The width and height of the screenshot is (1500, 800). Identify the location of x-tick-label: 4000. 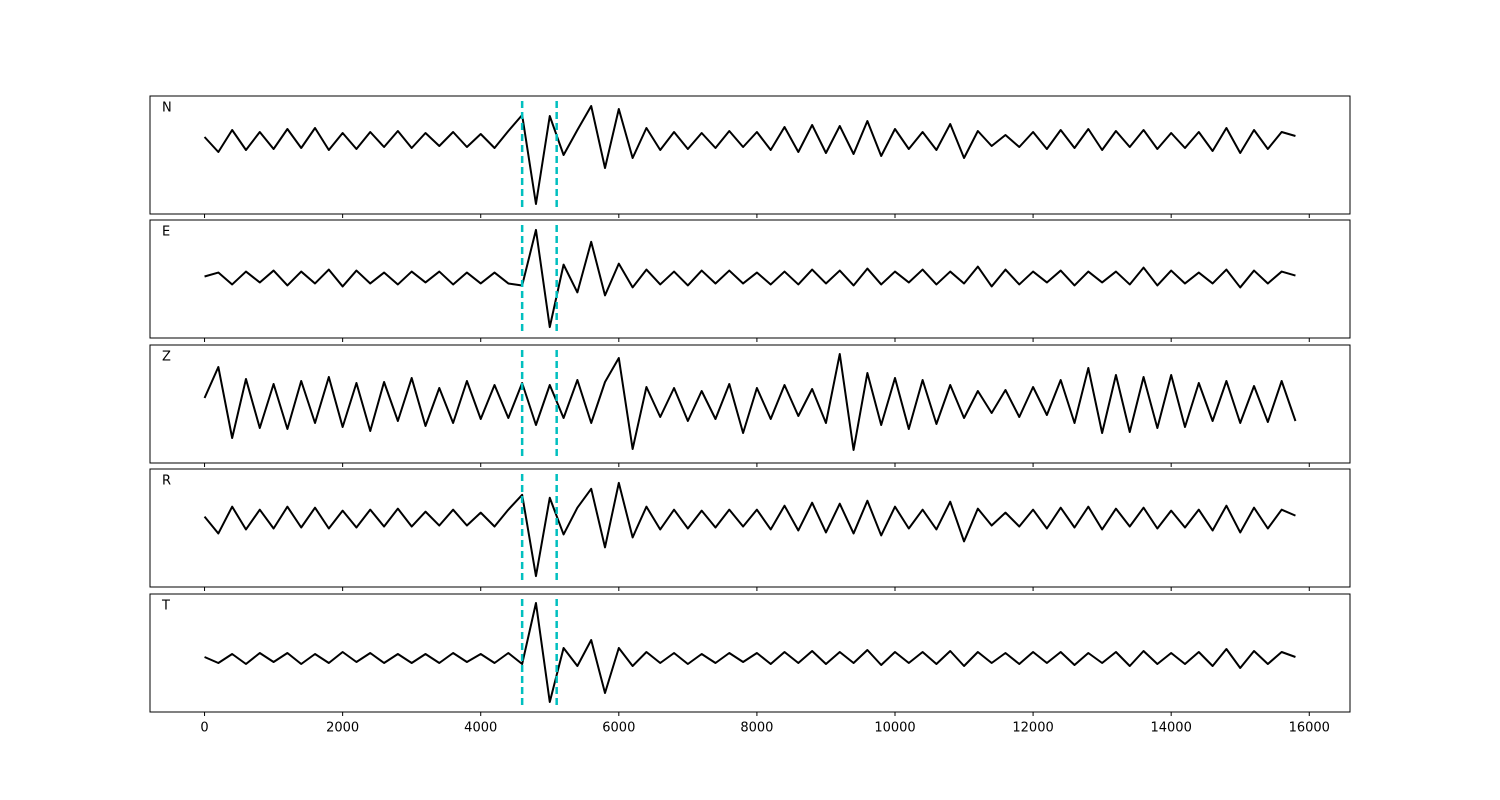
(480, 728).